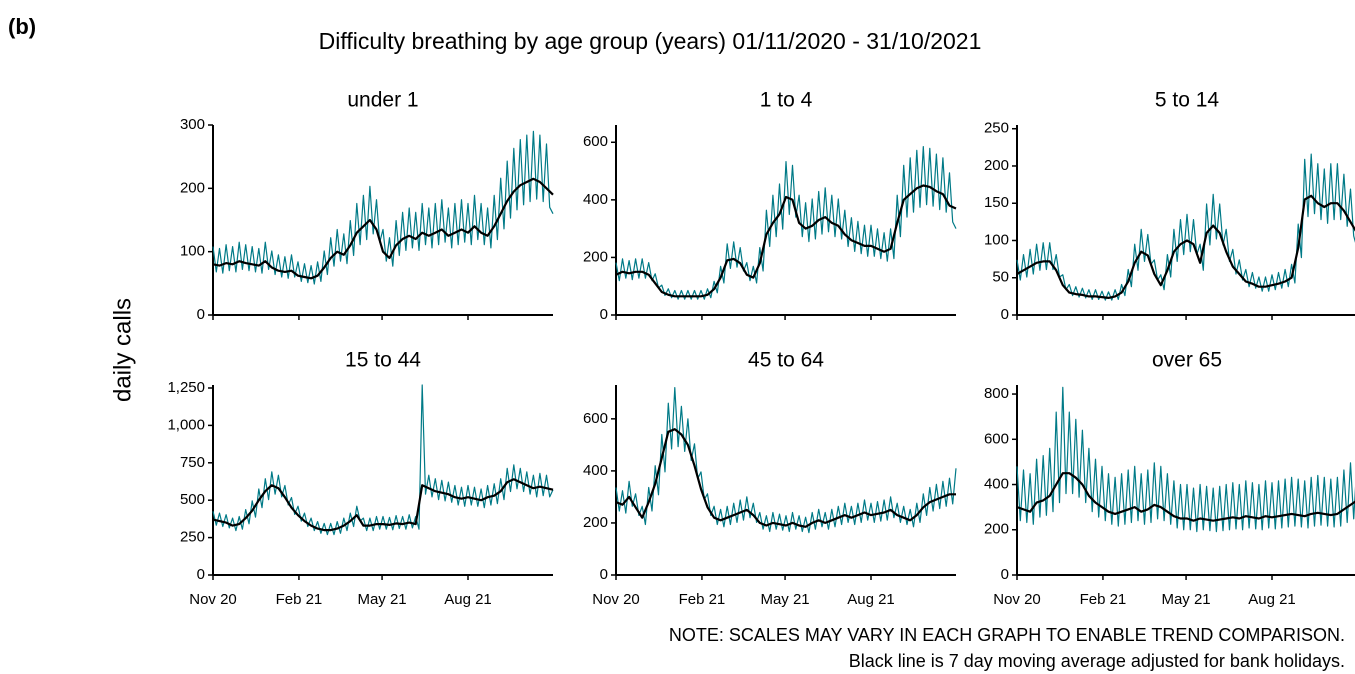  What do you see at coordinates (186, 424) in the screenshot?
I see `y-tick-label: 1,000` at bounding box center [186, 424].